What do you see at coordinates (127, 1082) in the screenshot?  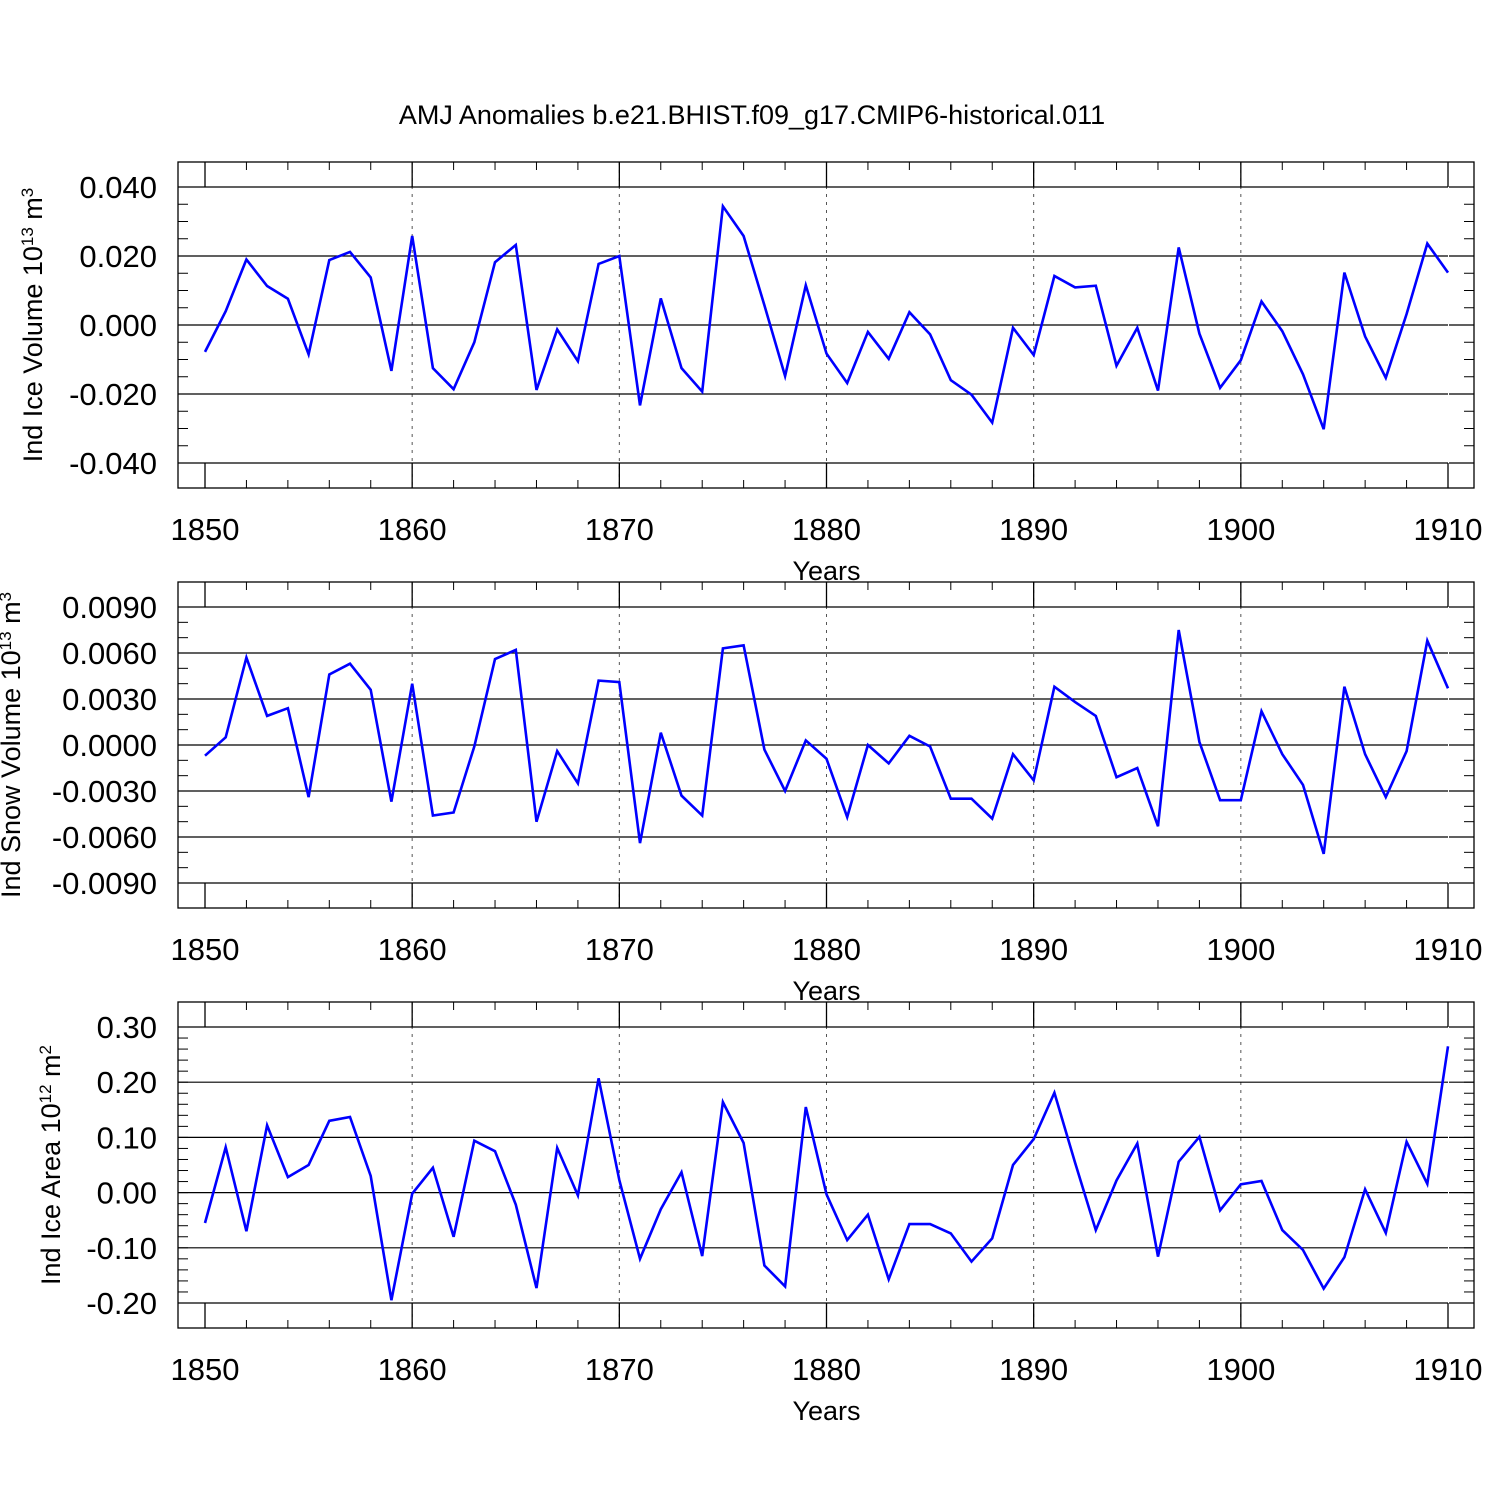 I see `y-tick-label: 0.20` at bounding box center [127, 1082].